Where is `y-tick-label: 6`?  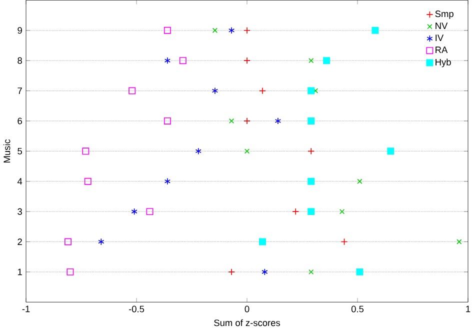 y-tick-label: 6 is located at coordinates (20, 121).